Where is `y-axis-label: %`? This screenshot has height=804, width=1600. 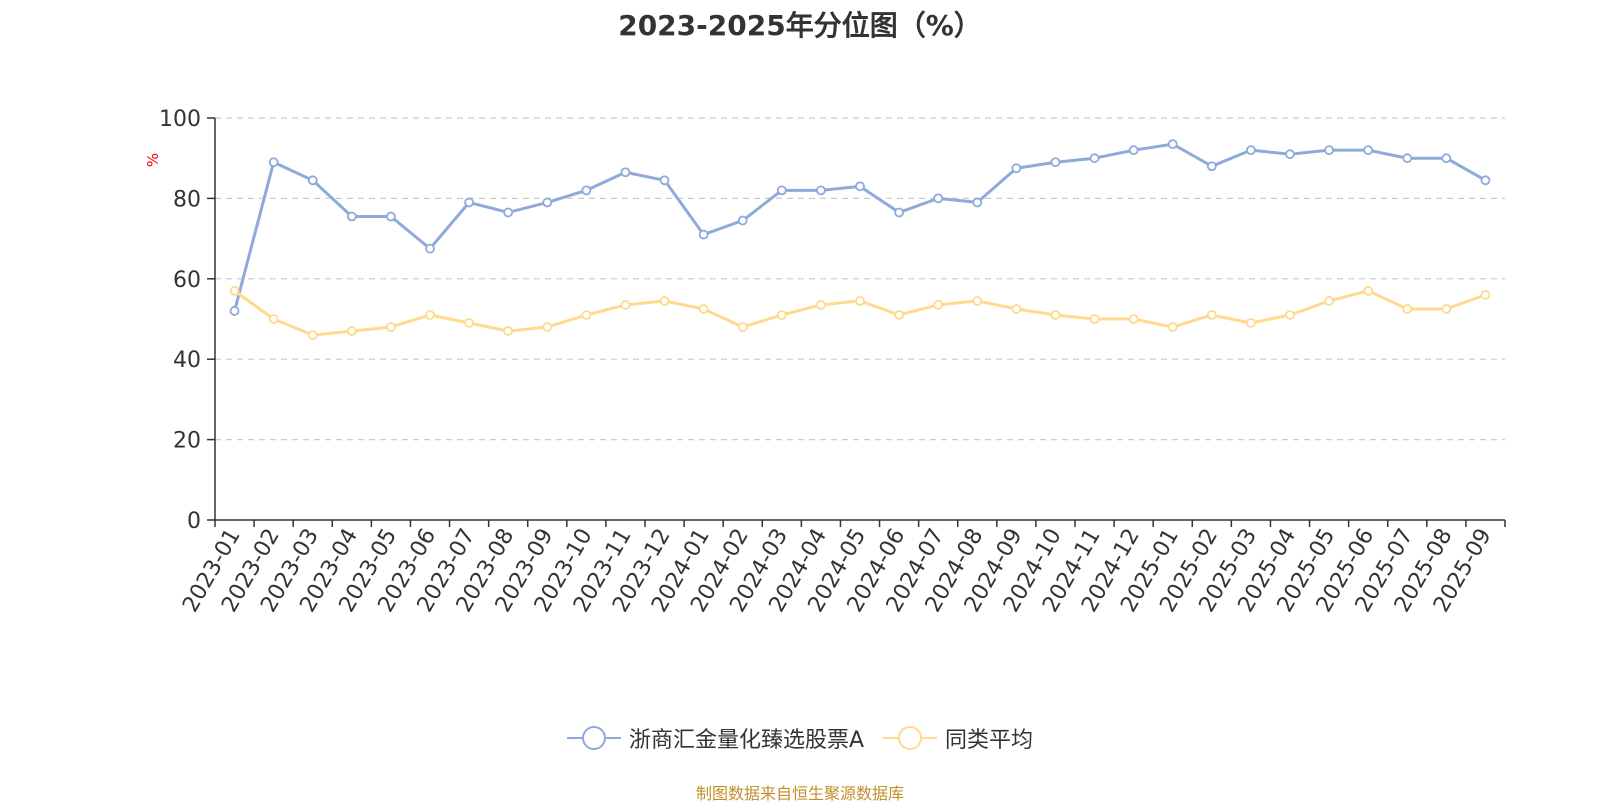 y-axis-label: % is located at coordinates (153, 160).